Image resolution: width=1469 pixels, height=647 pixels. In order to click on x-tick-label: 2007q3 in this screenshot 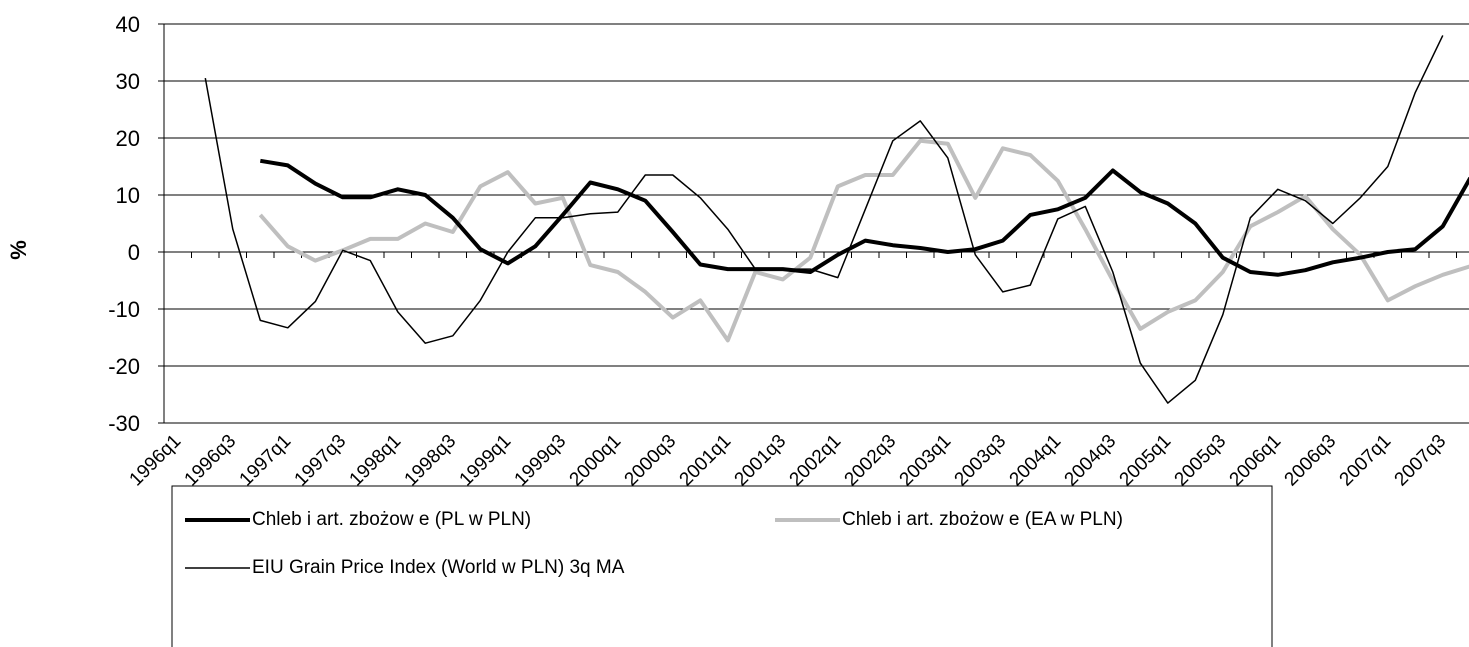, I will do `click(1421, 461)`.